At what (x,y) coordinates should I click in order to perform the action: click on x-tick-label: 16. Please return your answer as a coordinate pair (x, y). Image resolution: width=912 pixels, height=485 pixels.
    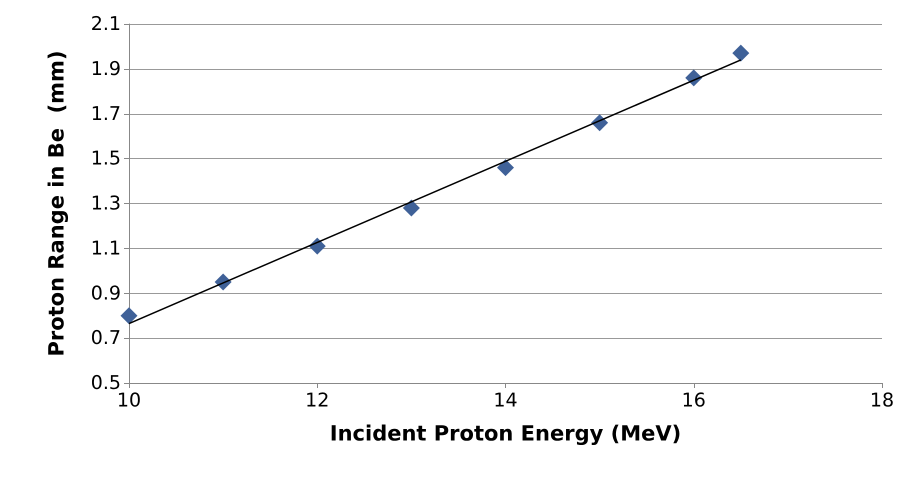
    Looking at the image, I should click on (694, 401).